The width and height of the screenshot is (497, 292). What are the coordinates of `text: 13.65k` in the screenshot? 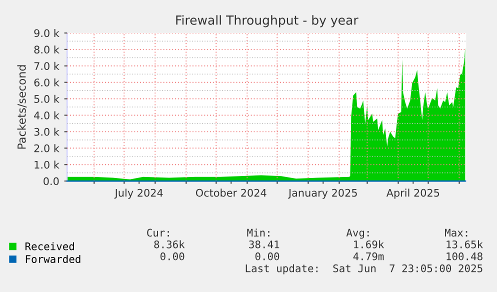 It's located at (464, 244).